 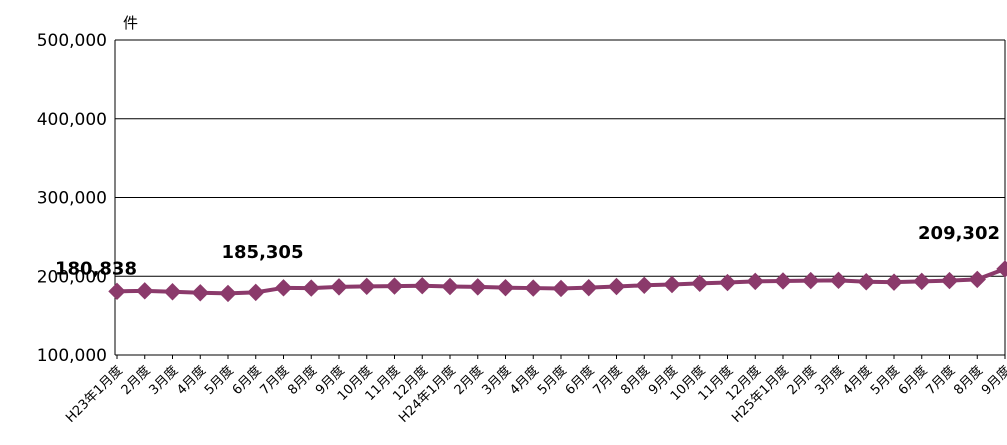 I want to click on y-tick-label: 100,000, so click(x=72, y=356).